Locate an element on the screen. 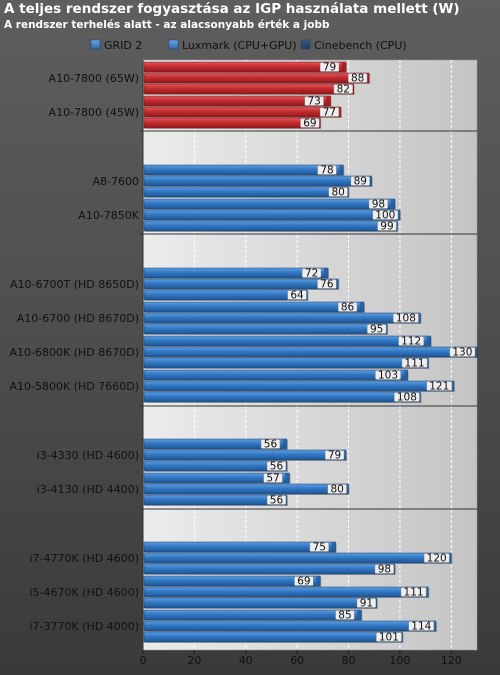 The width and height of the screenshot is (500, 675). value-label: 85 is located at coordinates (344, 616).